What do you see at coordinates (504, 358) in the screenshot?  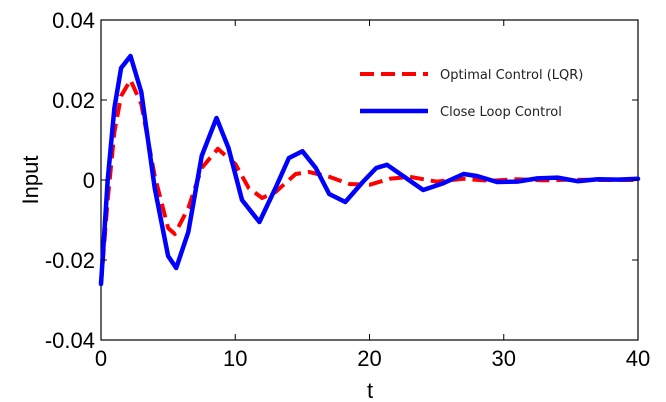 I see `x-tick-label: 30` at bounding box center [504, 358].